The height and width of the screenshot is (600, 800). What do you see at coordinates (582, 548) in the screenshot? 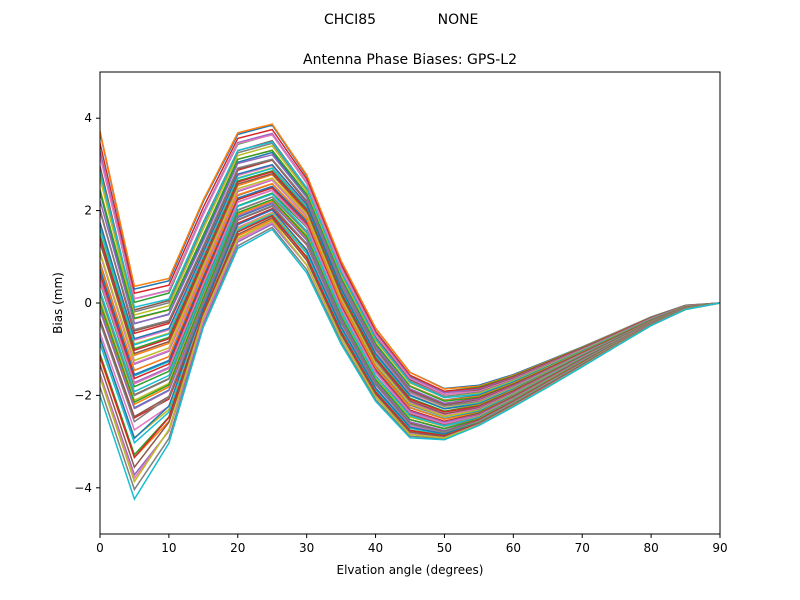
I see `x-tick-label: 70` at bounding box center [582, 548].